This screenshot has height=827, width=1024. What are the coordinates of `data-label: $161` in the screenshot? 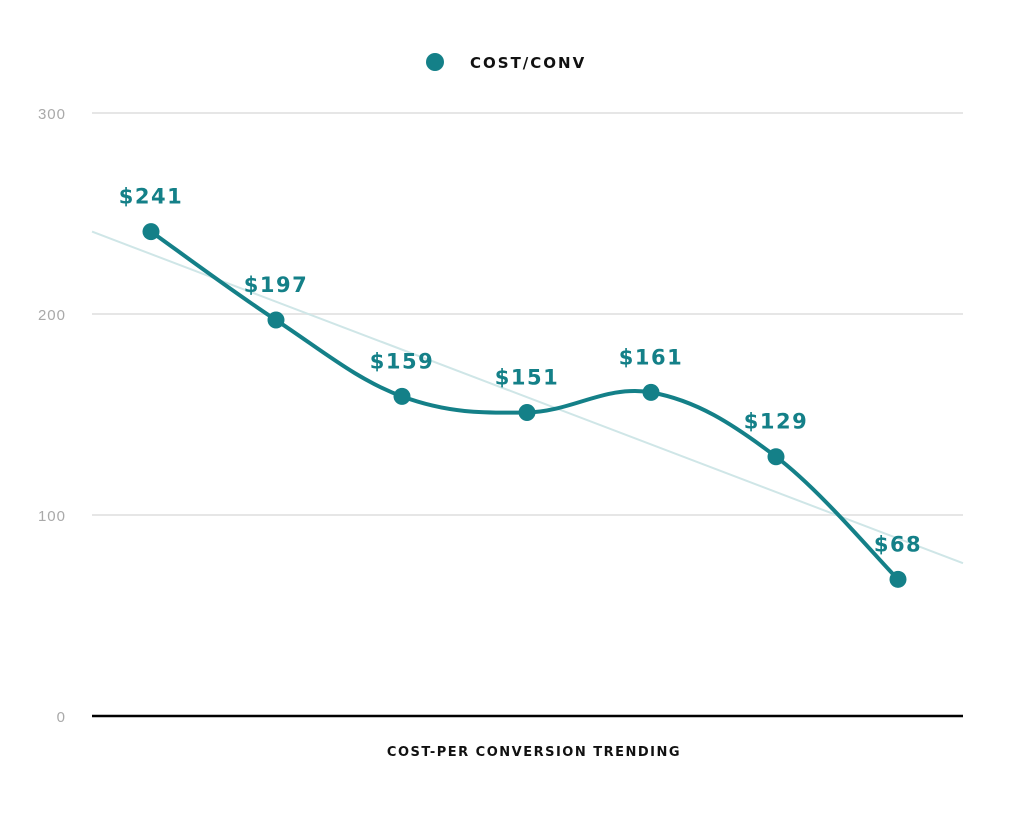 It's located at (651, 357).